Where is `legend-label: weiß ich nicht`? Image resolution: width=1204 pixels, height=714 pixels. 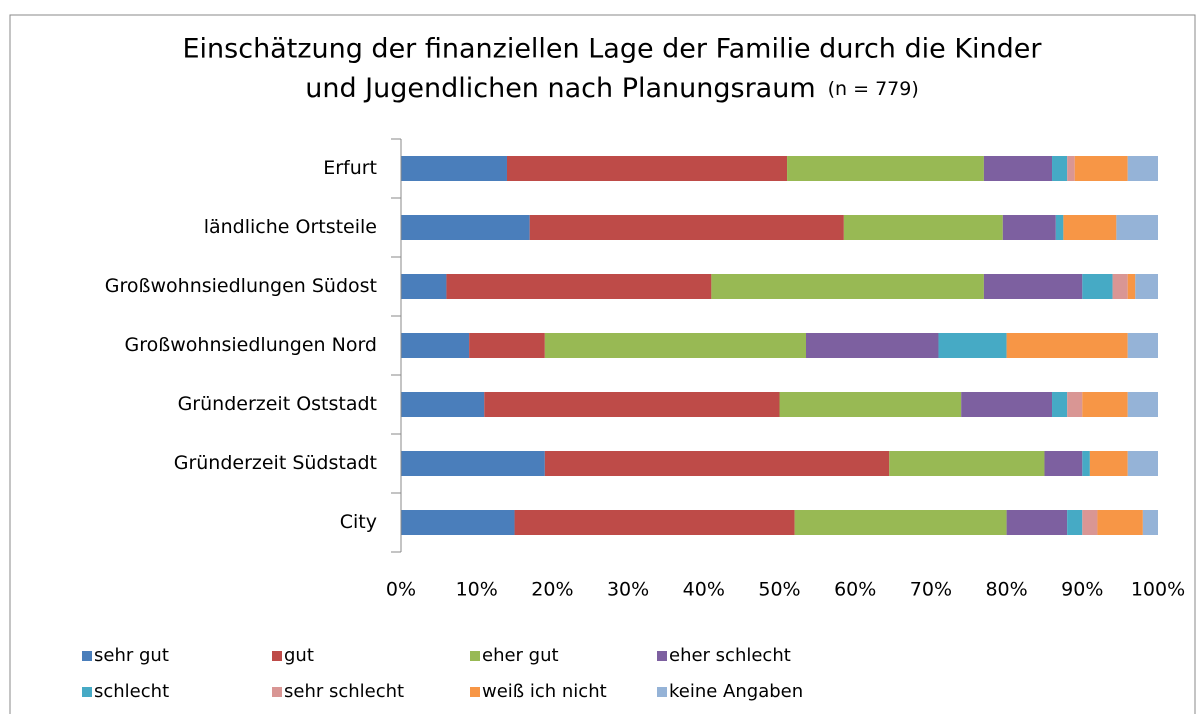 legend-label: weiß ich nicht is located at coordinates (544, 691).